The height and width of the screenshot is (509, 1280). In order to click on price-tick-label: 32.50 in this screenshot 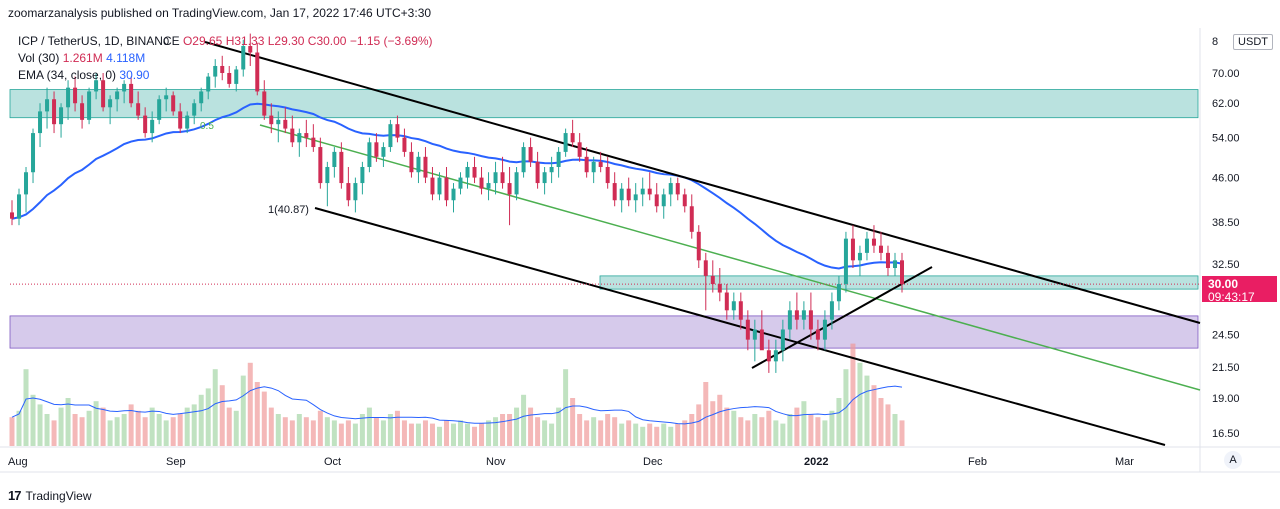, I will do `click(1226, 265)`.